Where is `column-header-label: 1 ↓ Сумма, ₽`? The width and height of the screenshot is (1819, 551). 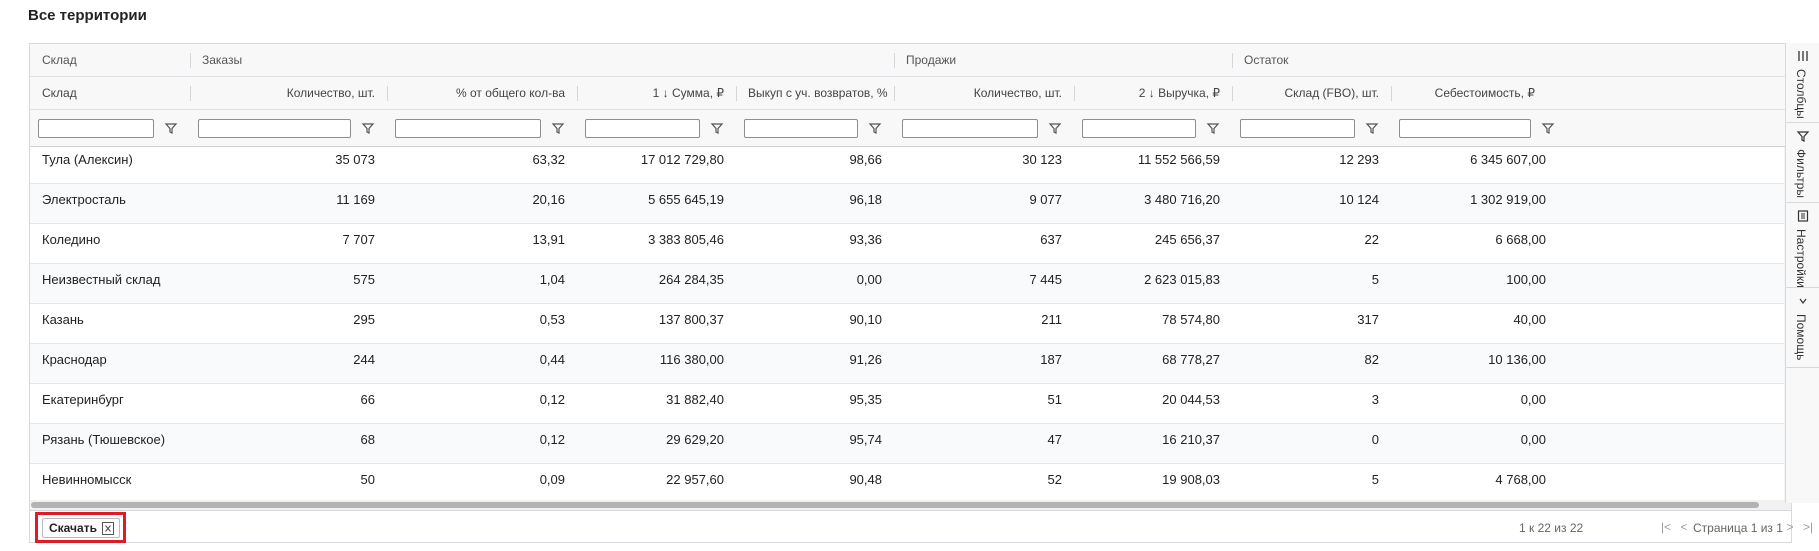 column-header-label: 1 ↓ Сумма, ₽ is located at coordinates (688, 93).